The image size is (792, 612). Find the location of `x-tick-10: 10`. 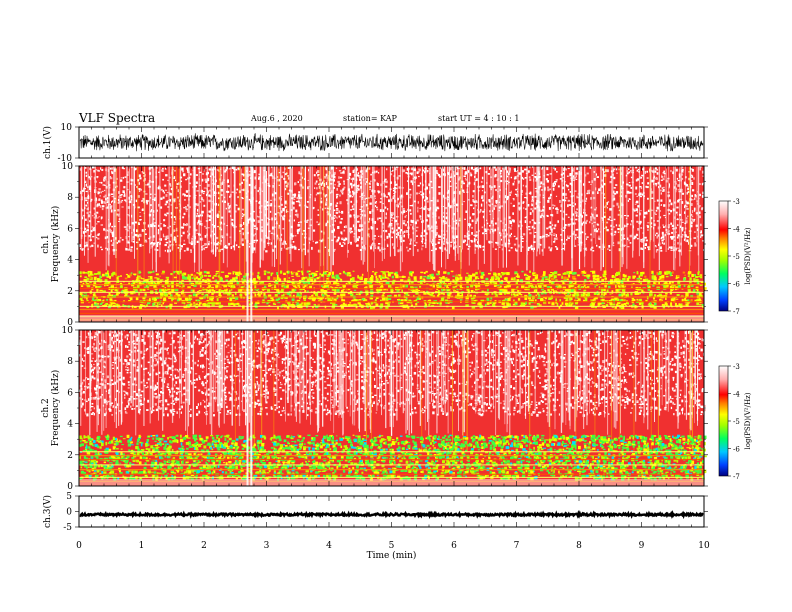

x-tick-10: 10 is located at coordinates (704, 546).